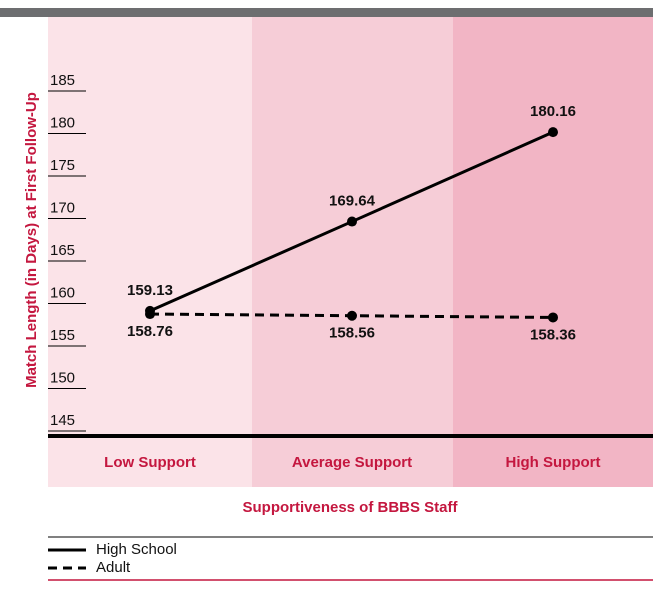  I want to click on data-label: 158.56, so click(352, 333).